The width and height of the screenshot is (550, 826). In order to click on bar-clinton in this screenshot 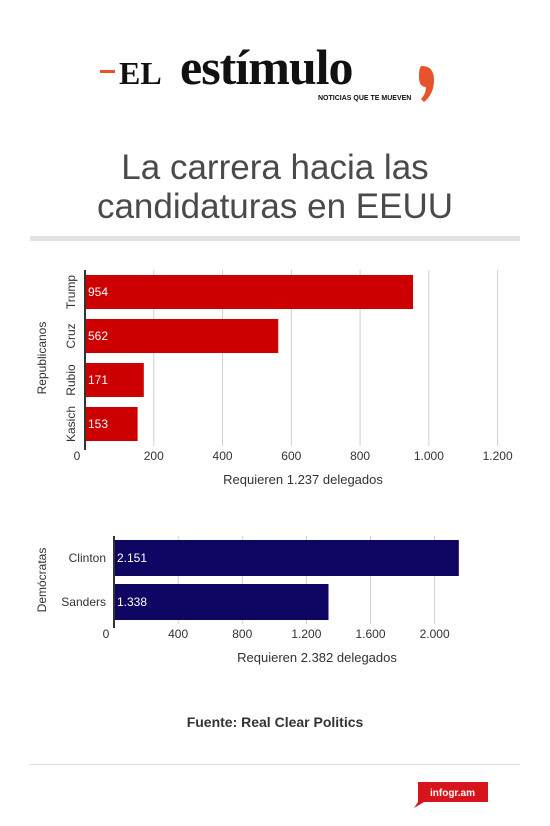, I will do `click(286, 558)`.